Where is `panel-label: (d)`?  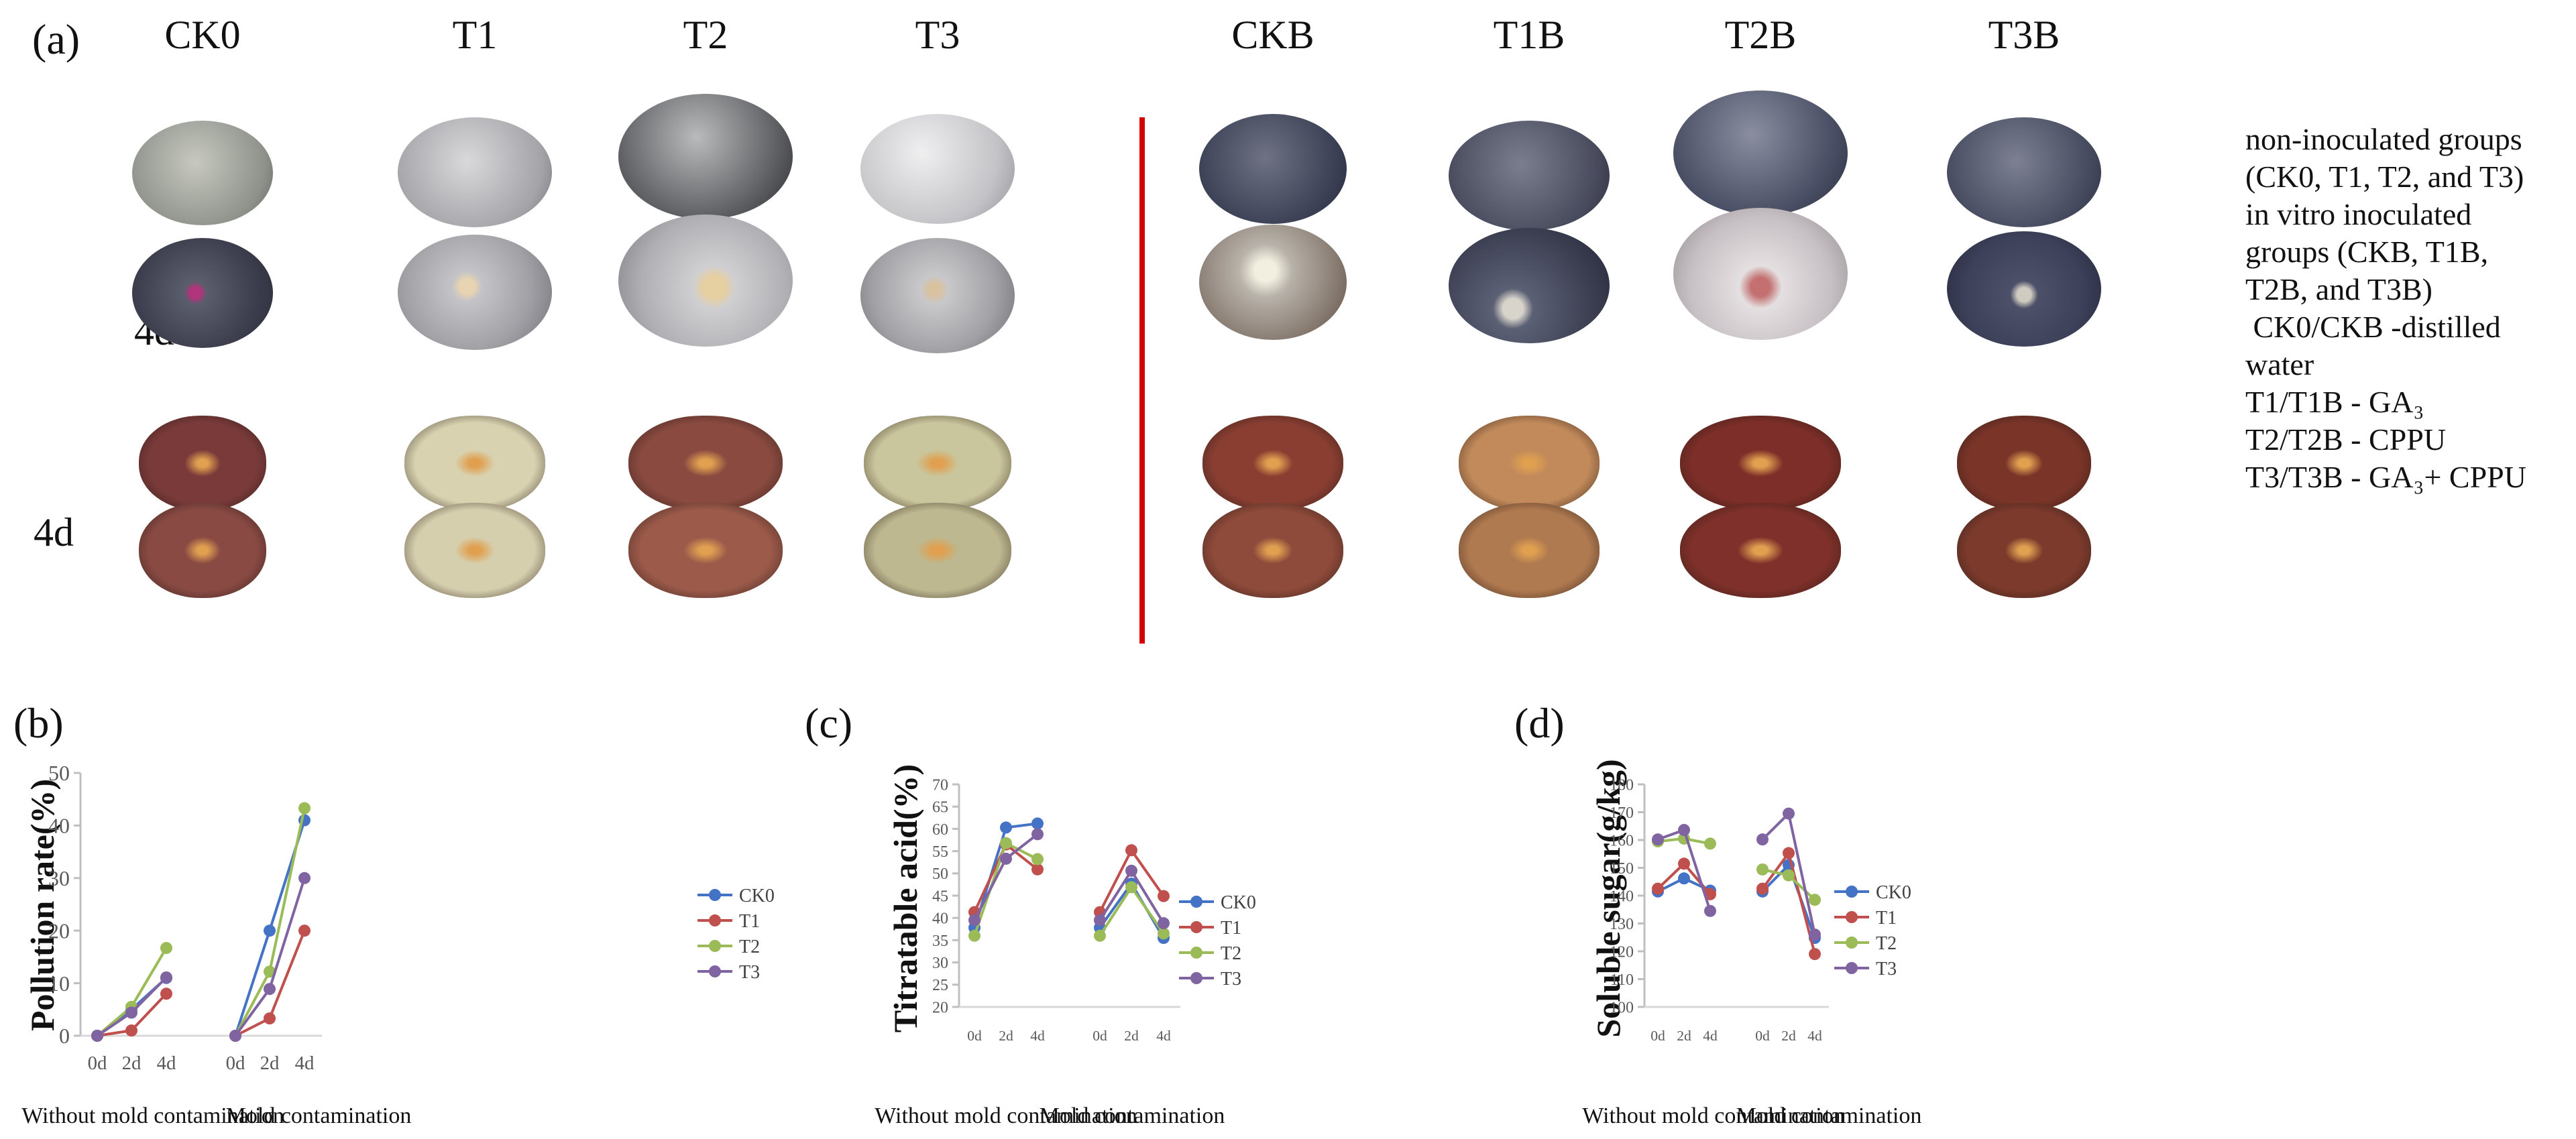
panel-label: (d) is located at coordinates (1539, 723).